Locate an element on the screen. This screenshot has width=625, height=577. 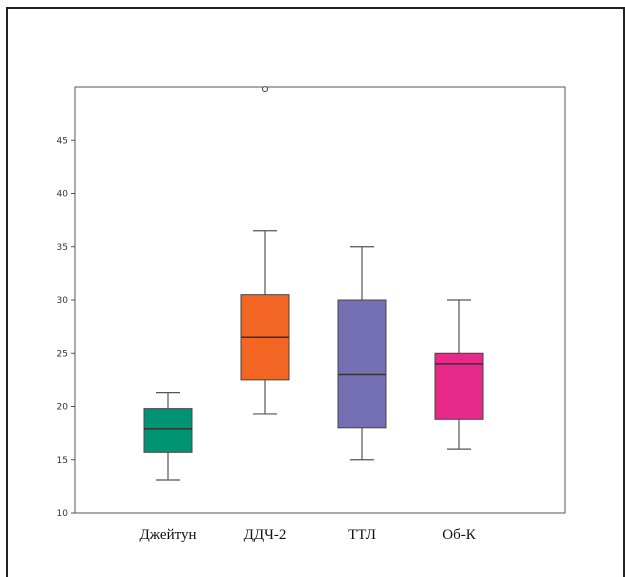
x-axis: Джейтун ДДЧ-2 ТТЛ Об-К is located at coordinates (308, 535).